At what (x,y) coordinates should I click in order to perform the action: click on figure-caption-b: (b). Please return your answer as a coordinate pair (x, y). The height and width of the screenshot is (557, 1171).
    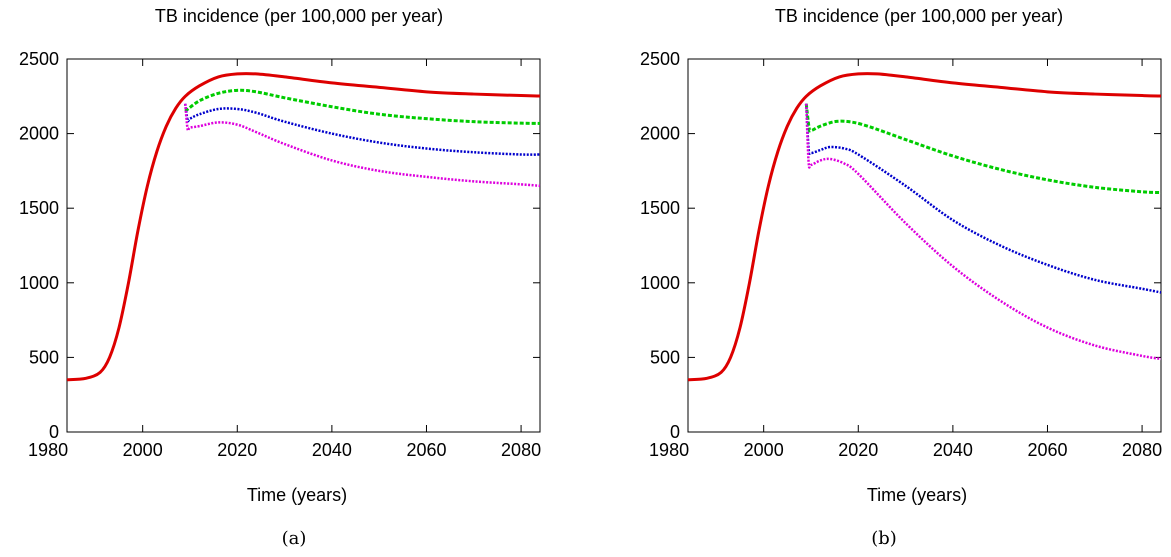
    Looking at the image, I should click on (884, 538).